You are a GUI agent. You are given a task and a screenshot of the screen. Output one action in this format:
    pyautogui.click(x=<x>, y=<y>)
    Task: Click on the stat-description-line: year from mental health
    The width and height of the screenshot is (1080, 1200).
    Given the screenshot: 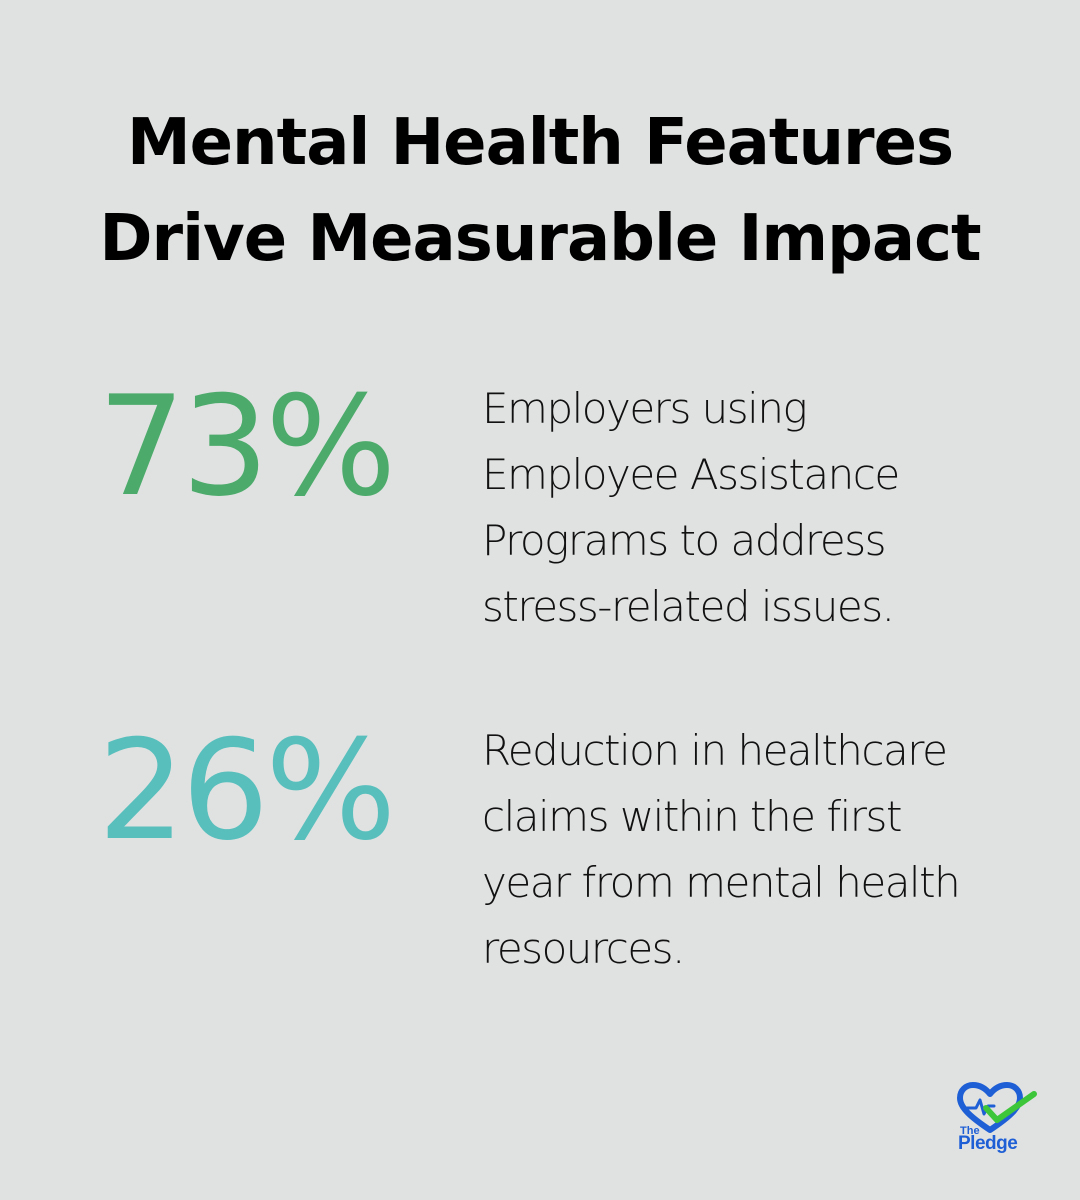 What is the action you would take?
    pyautogui.click(x=721, y=882)
    